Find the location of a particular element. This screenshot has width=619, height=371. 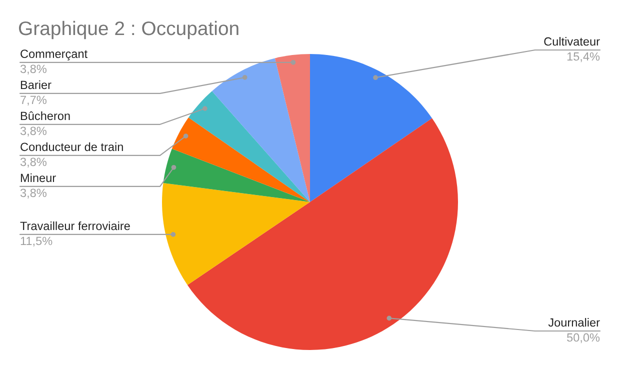

data-label: 50,0% is located at coordinates (583, 338).